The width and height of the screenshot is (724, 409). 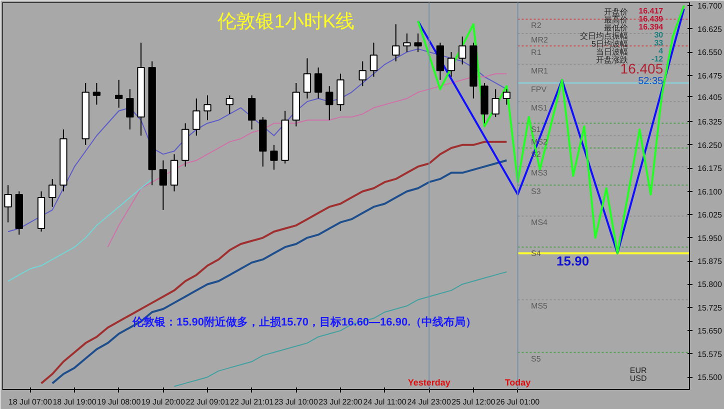 What do you see at coordinates (710, 238) in the screenshot?
I see `y-tick-label: 15.950` at bounding box center [710, 238].